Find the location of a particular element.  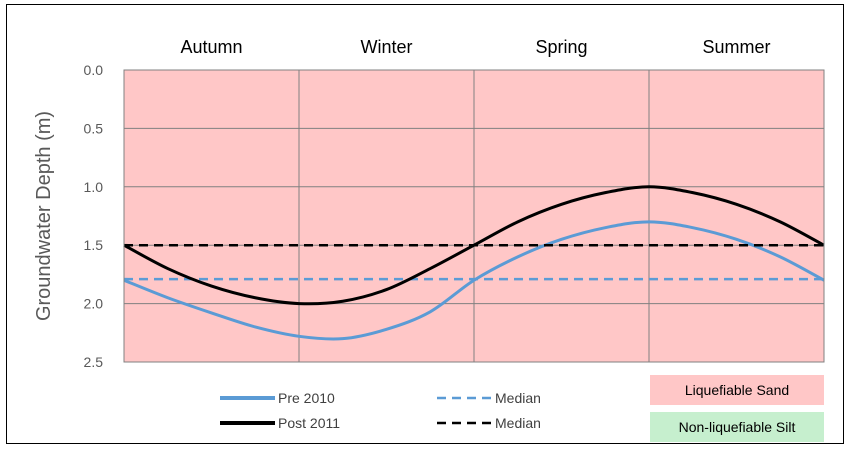

legend-label: Post 2011 is located at coordinates (309, 423).